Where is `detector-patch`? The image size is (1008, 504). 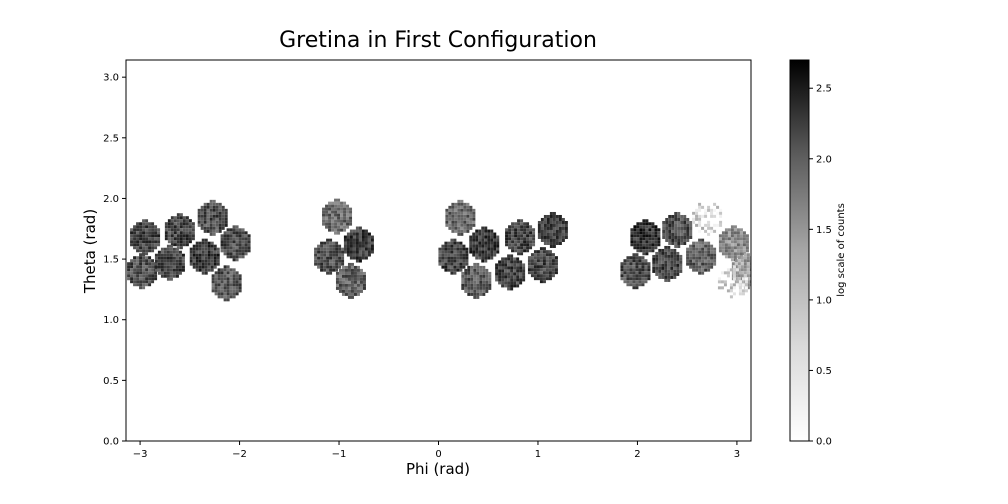 detector-patch is located at coordinates (337, 216).